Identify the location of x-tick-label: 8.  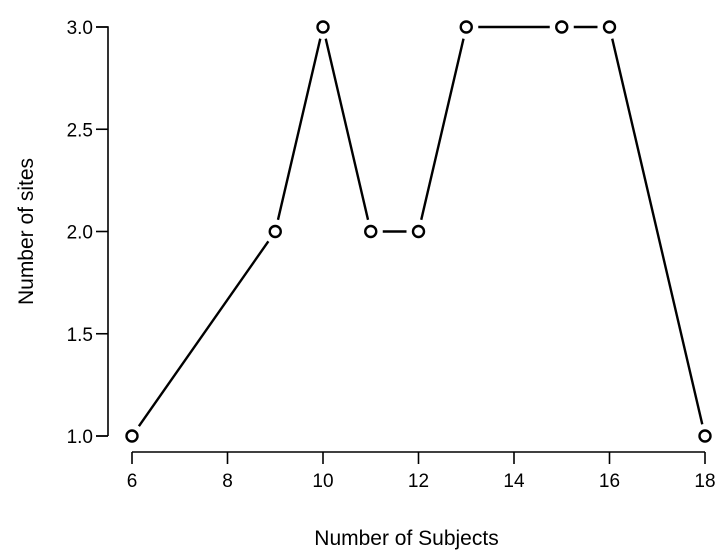
(227, 481).